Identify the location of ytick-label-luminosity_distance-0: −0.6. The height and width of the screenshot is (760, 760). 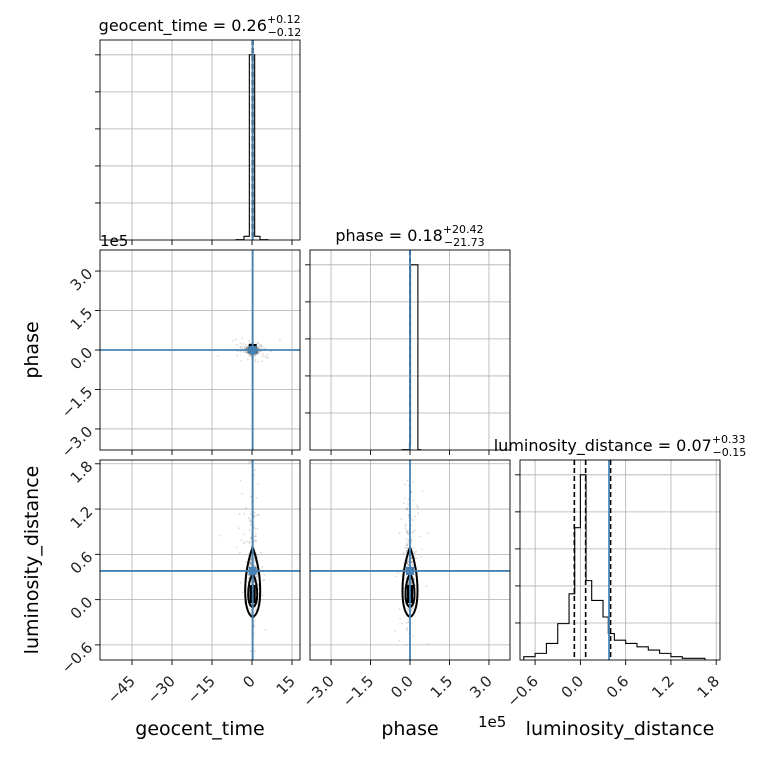
(77, 658).